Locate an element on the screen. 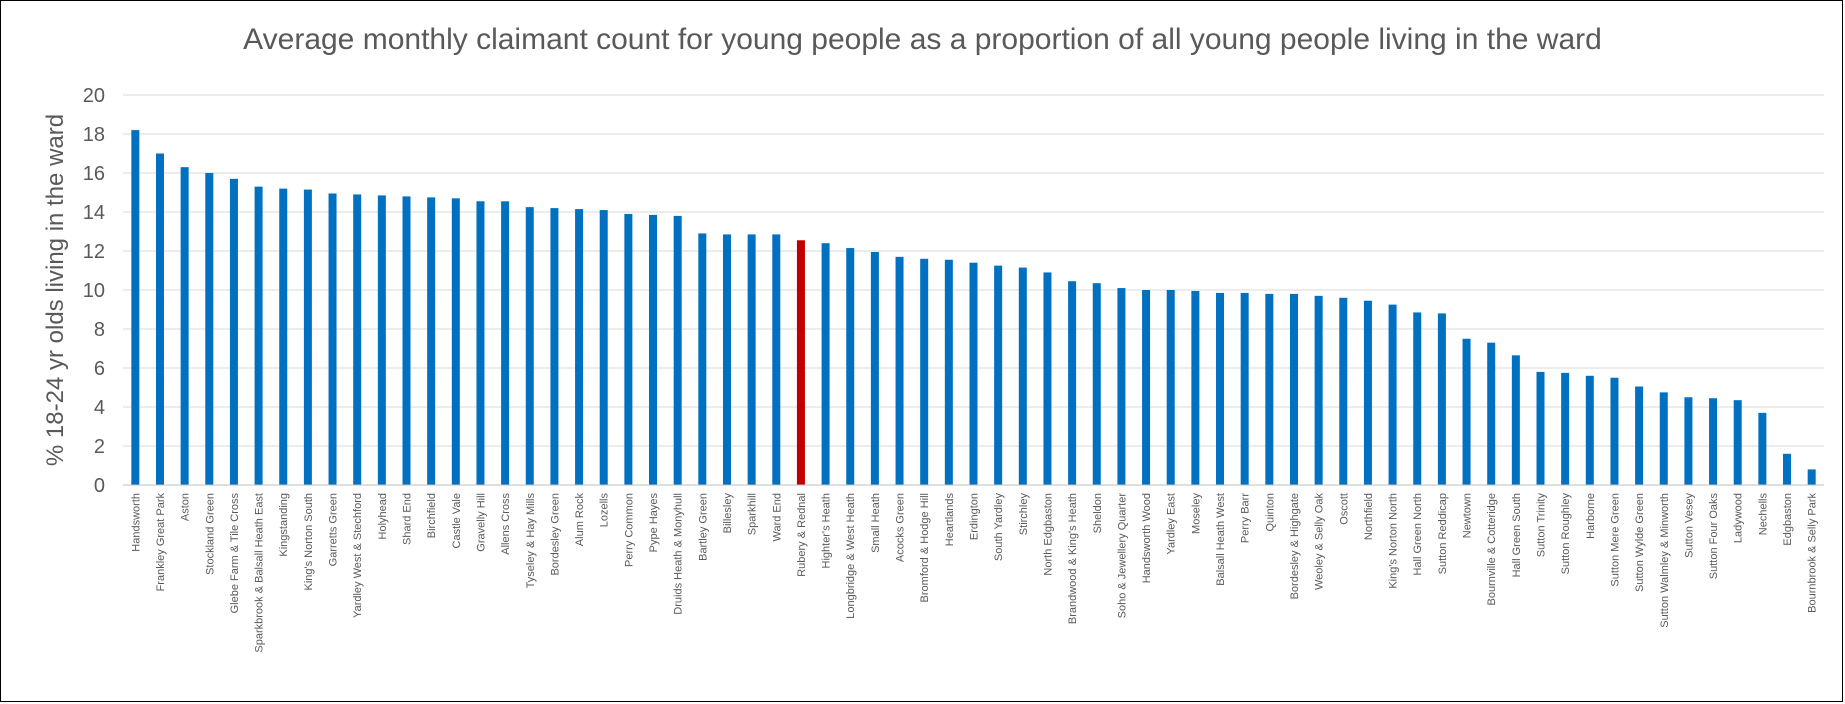 This screenshot has height=704, width=1845. x-tick-label: Lozells is located at coordinates (605, 510).